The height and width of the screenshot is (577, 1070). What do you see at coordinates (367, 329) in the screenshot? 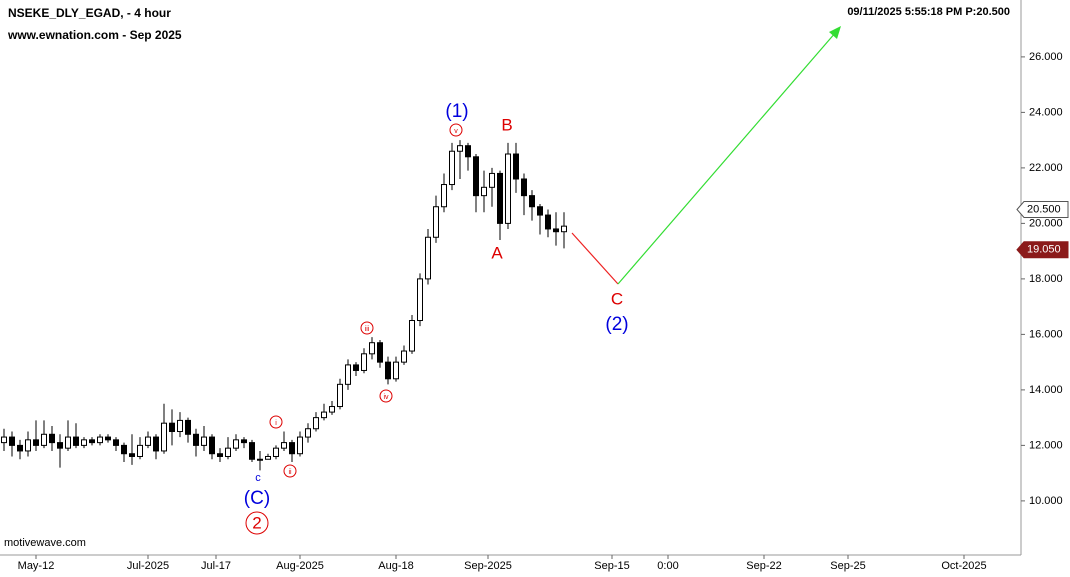
I see `wave-label: iii` at bounding box center [367, 329].